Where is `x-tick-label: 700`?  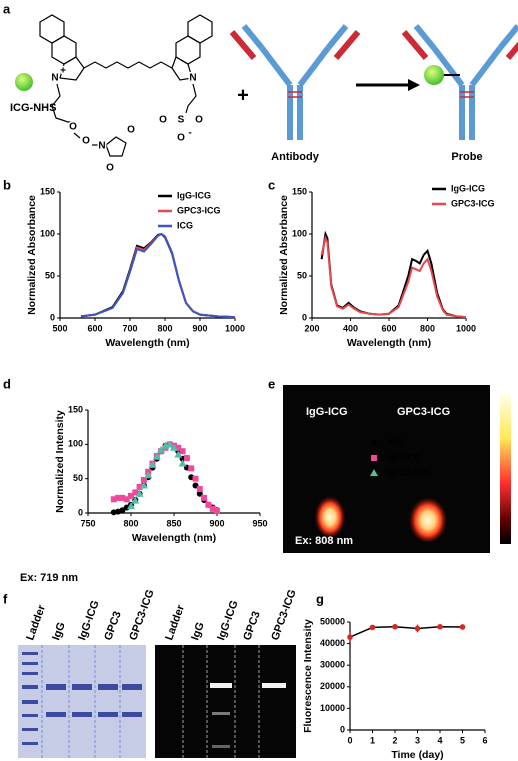 x-tick-label: 700 is located at coordinates (129, 328).